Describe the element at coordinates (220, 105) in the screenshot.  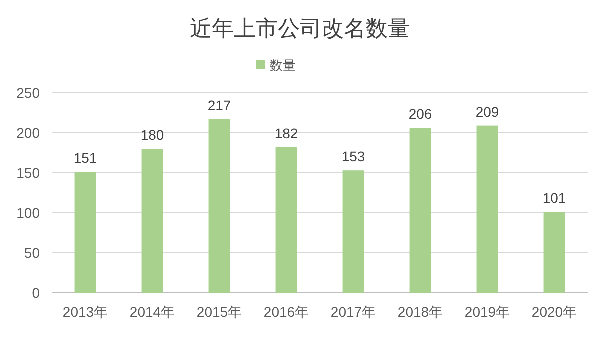
I see `data-label: 217` at that location.